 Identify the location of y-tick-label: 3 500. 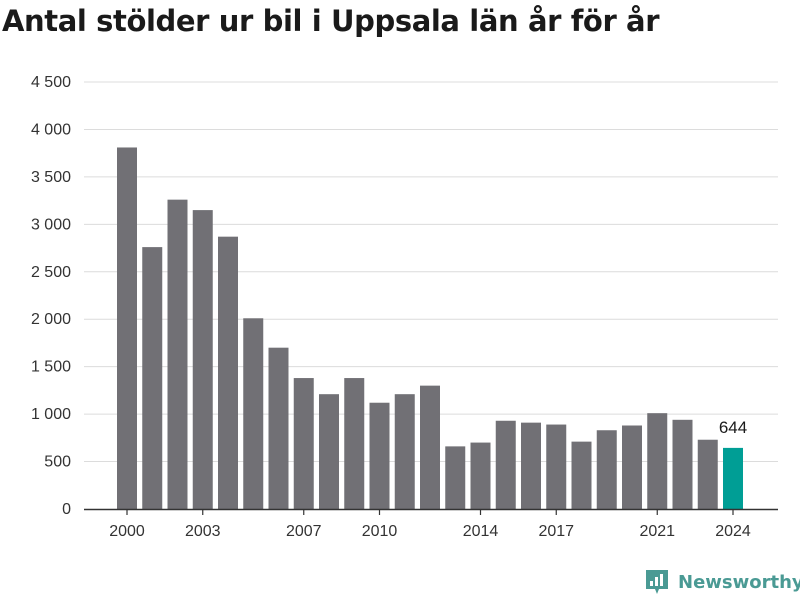
(51, 177).